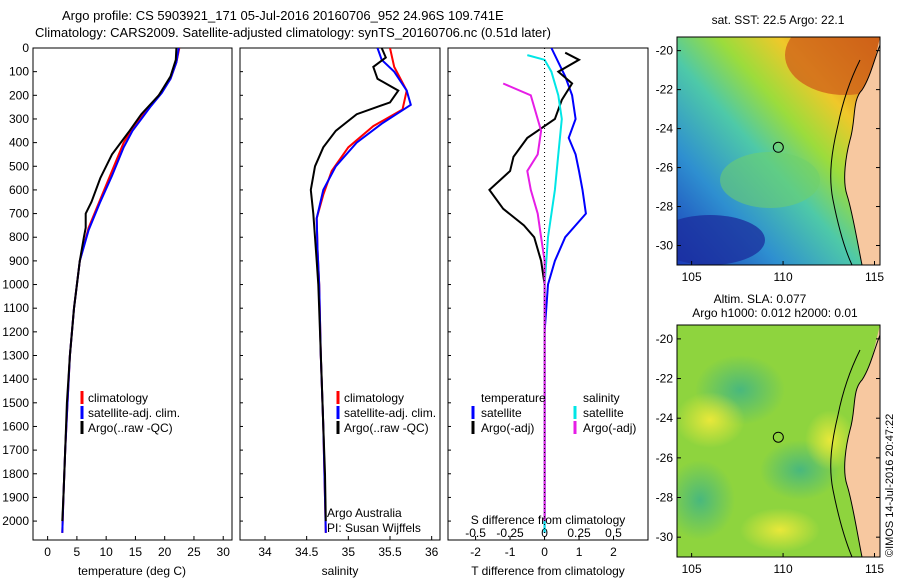 Image resolution: width=900 pixels, height=580 pixels. I want to click on legend-label-s-argo: Argo(-adj), so click(609, 428).